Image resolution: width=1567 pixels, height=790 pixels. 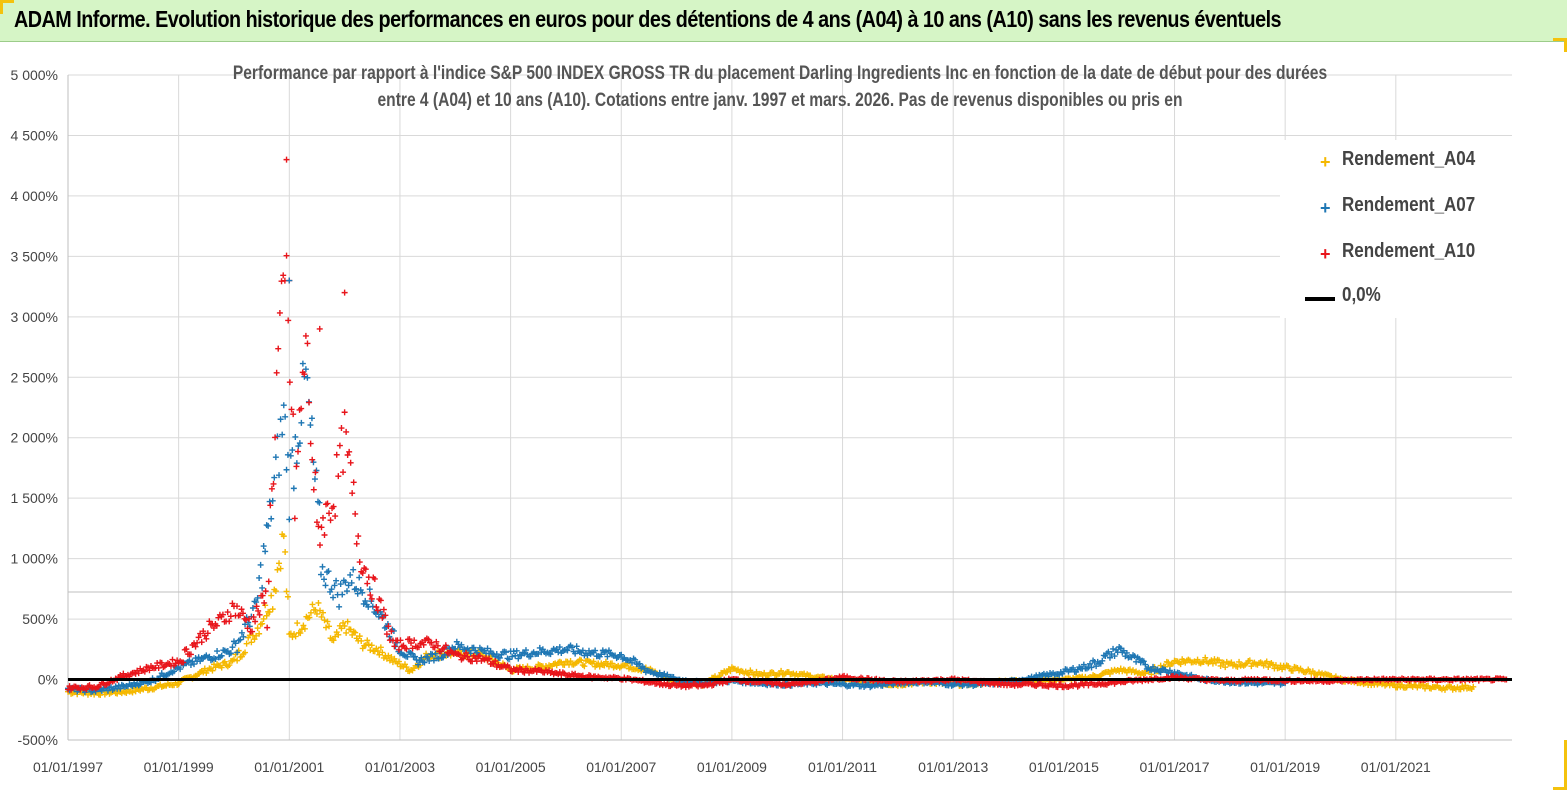 I want to click on corner-accent-top-left-v, so click(x=1, y=7).